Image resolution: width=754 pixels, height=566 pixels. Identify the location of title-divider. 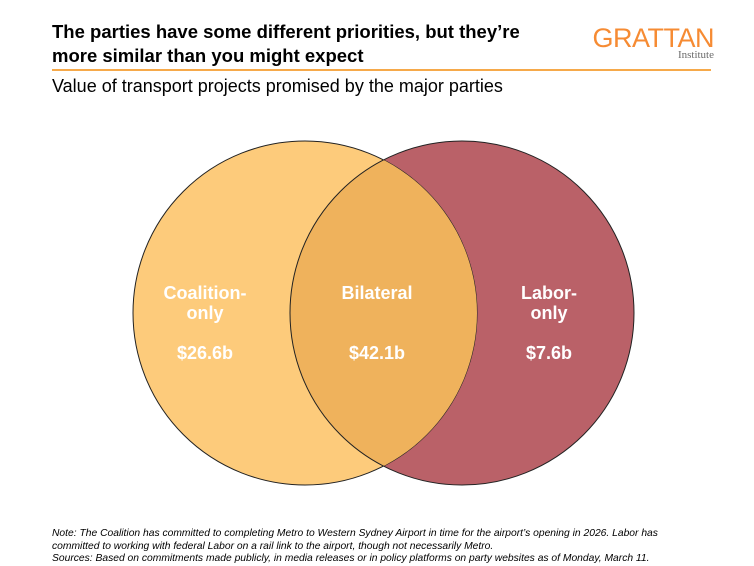
(381, 70).